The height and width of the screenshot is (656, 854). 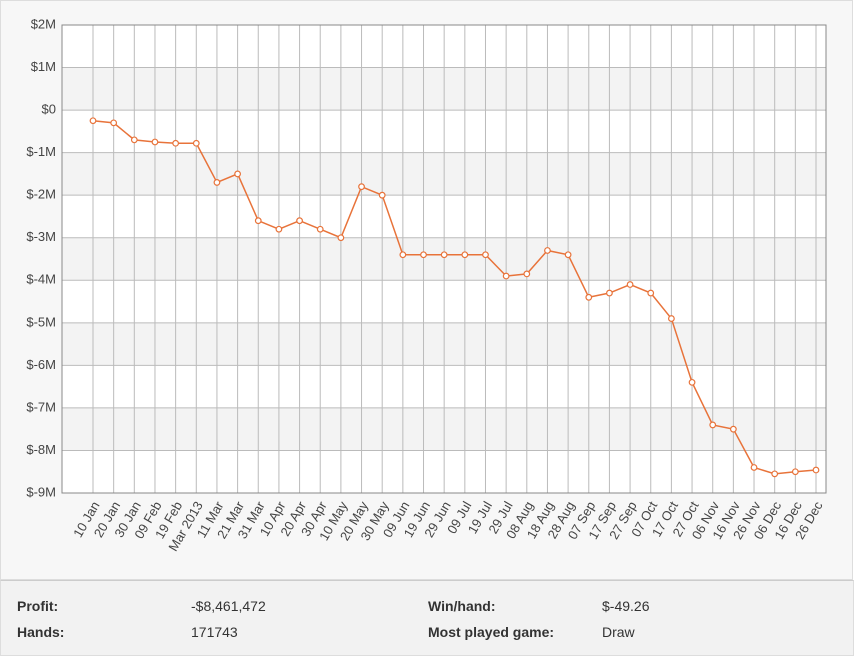 What do you see at coordinates (41, 151) in the screenshot?
I see `y-tick-label: $-1M` at bounding box center [41, 151].